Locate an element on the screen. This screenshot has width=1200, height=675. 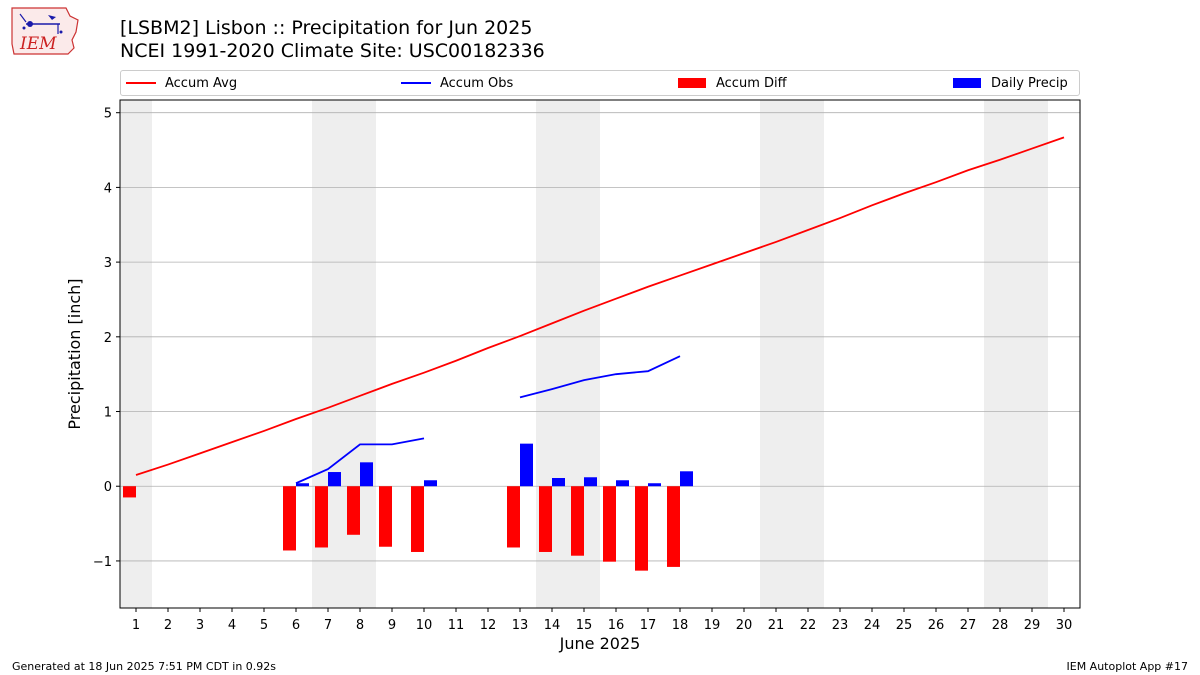
y-axis-label: Precipitation [inch] is located at coordinates (74, 353).